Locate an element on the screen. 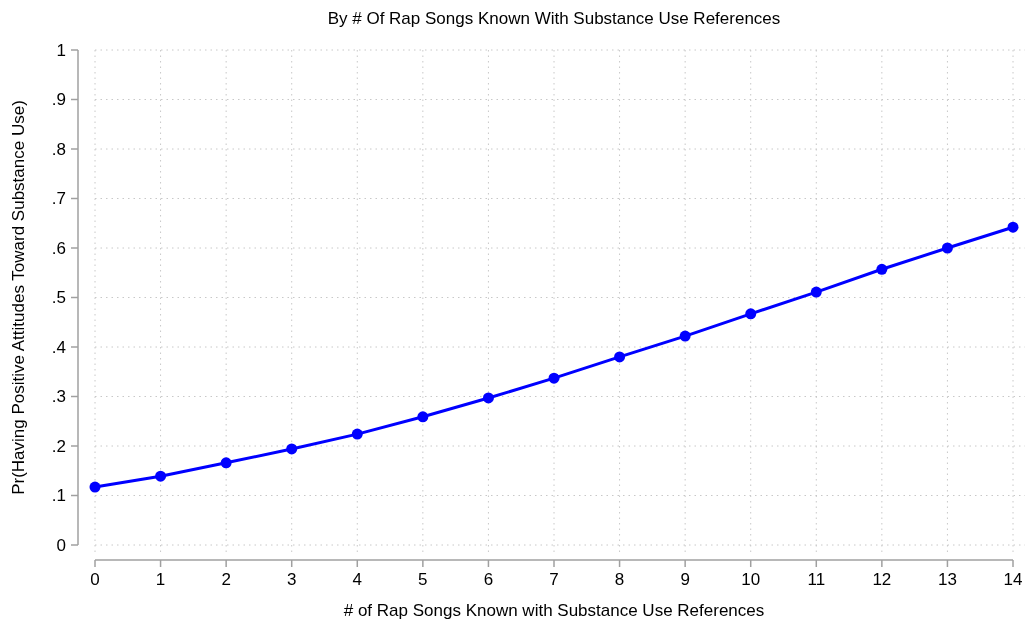 This screenshot has height=626, width=1026. x-tick-label: 14 is located at coordinates (1013, 579).